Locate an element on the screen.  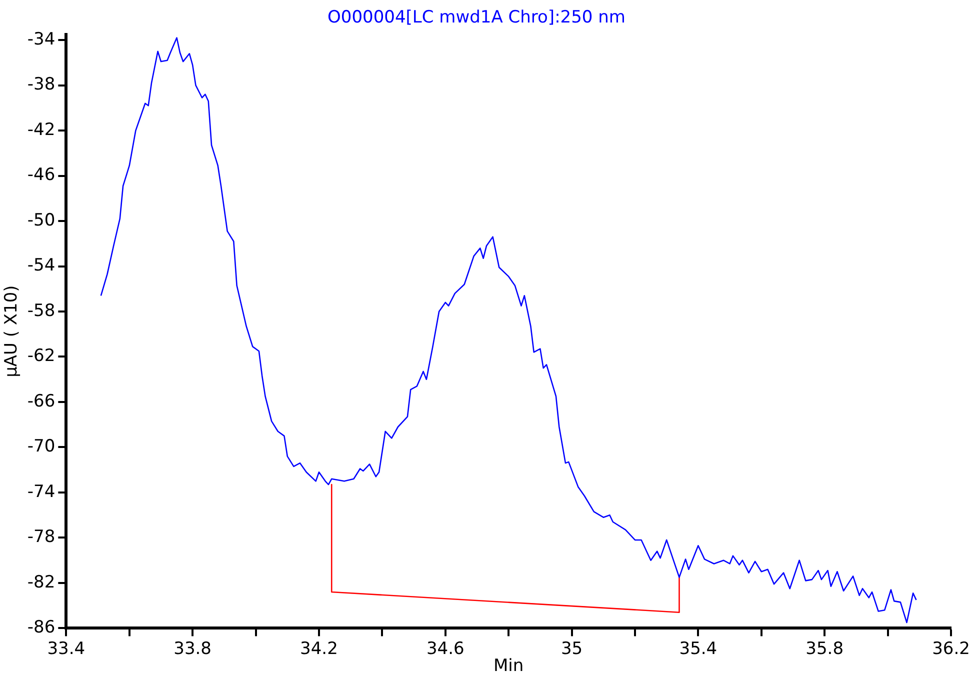
chart-title: O000004[LC mwd1A Chro]:250 nm is located at coordinates (477, 18).